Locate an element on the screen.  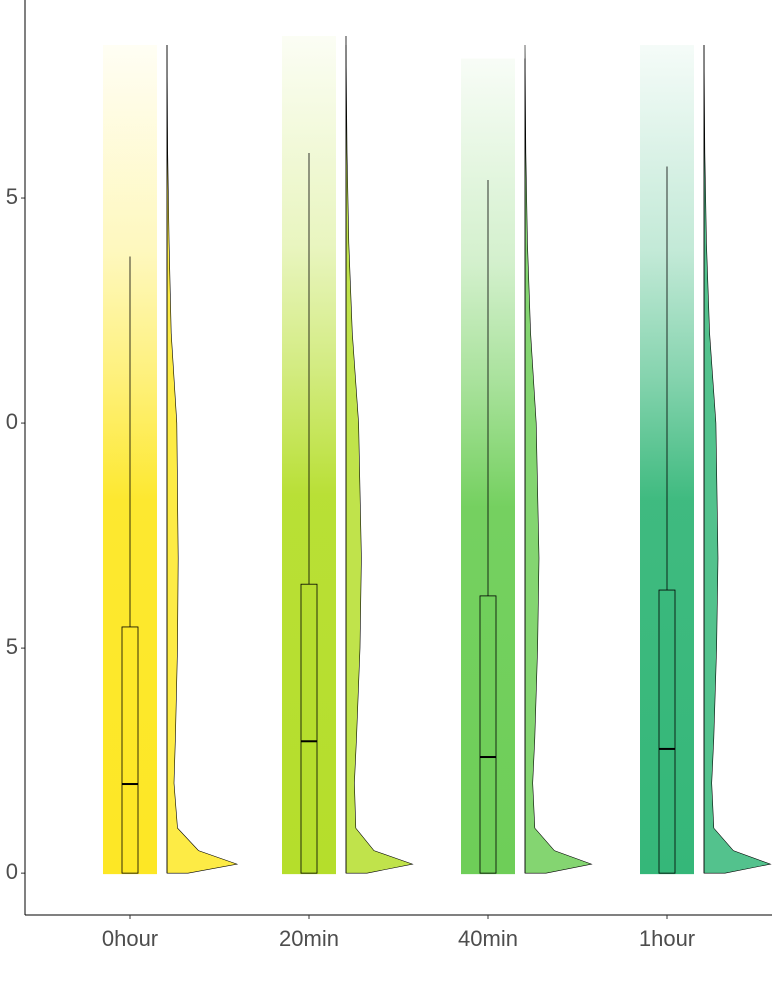
x-tick-label: 1hour is located at coordinates (667, 938).